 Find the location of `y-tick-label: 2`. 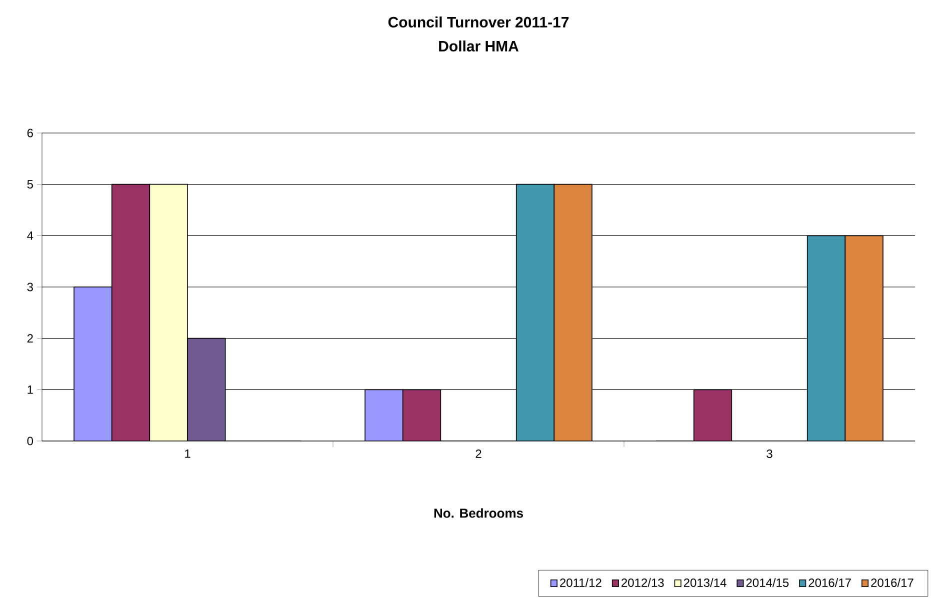

y-tick-label: 2 is located at coordinates (30, 338).